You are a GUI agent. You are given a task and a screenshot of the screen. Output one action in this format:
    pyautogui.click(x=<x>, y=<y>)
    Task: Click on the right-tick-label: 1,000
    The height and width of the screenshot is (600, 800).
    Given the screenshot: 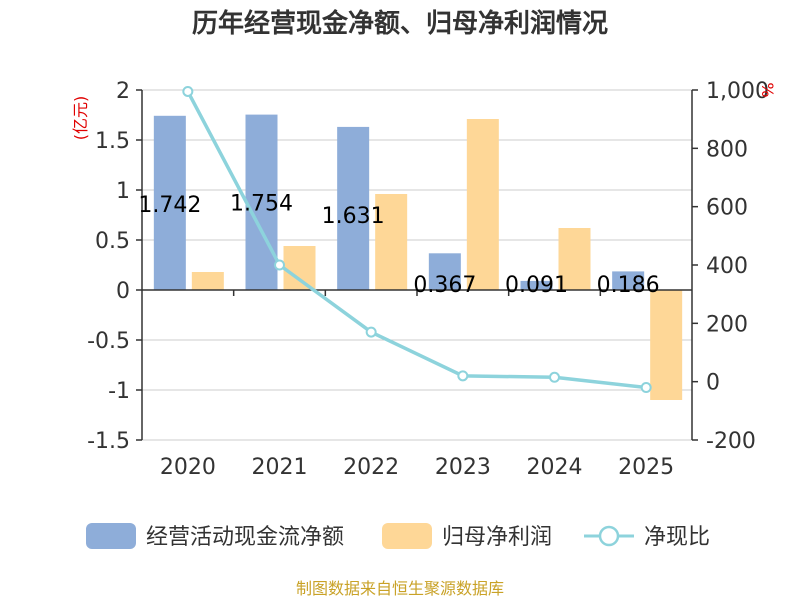 What is the action you would take?
    pyautogui.click(x=737, y=91)
    